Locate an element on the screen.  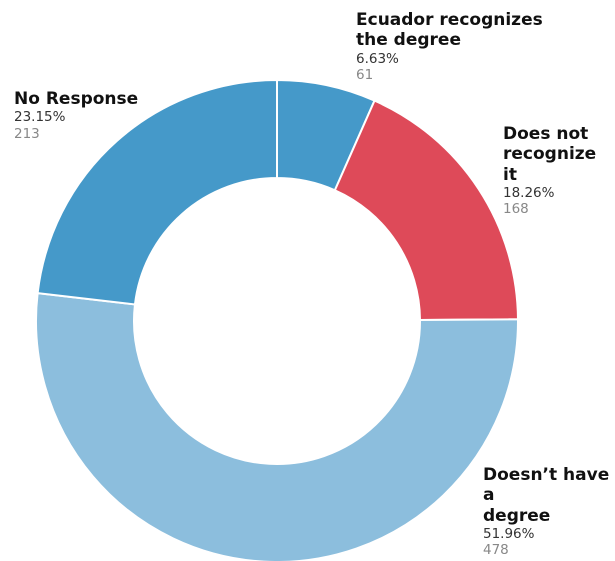
slice-percent: 18.26% is located at coordinates (529, 193).